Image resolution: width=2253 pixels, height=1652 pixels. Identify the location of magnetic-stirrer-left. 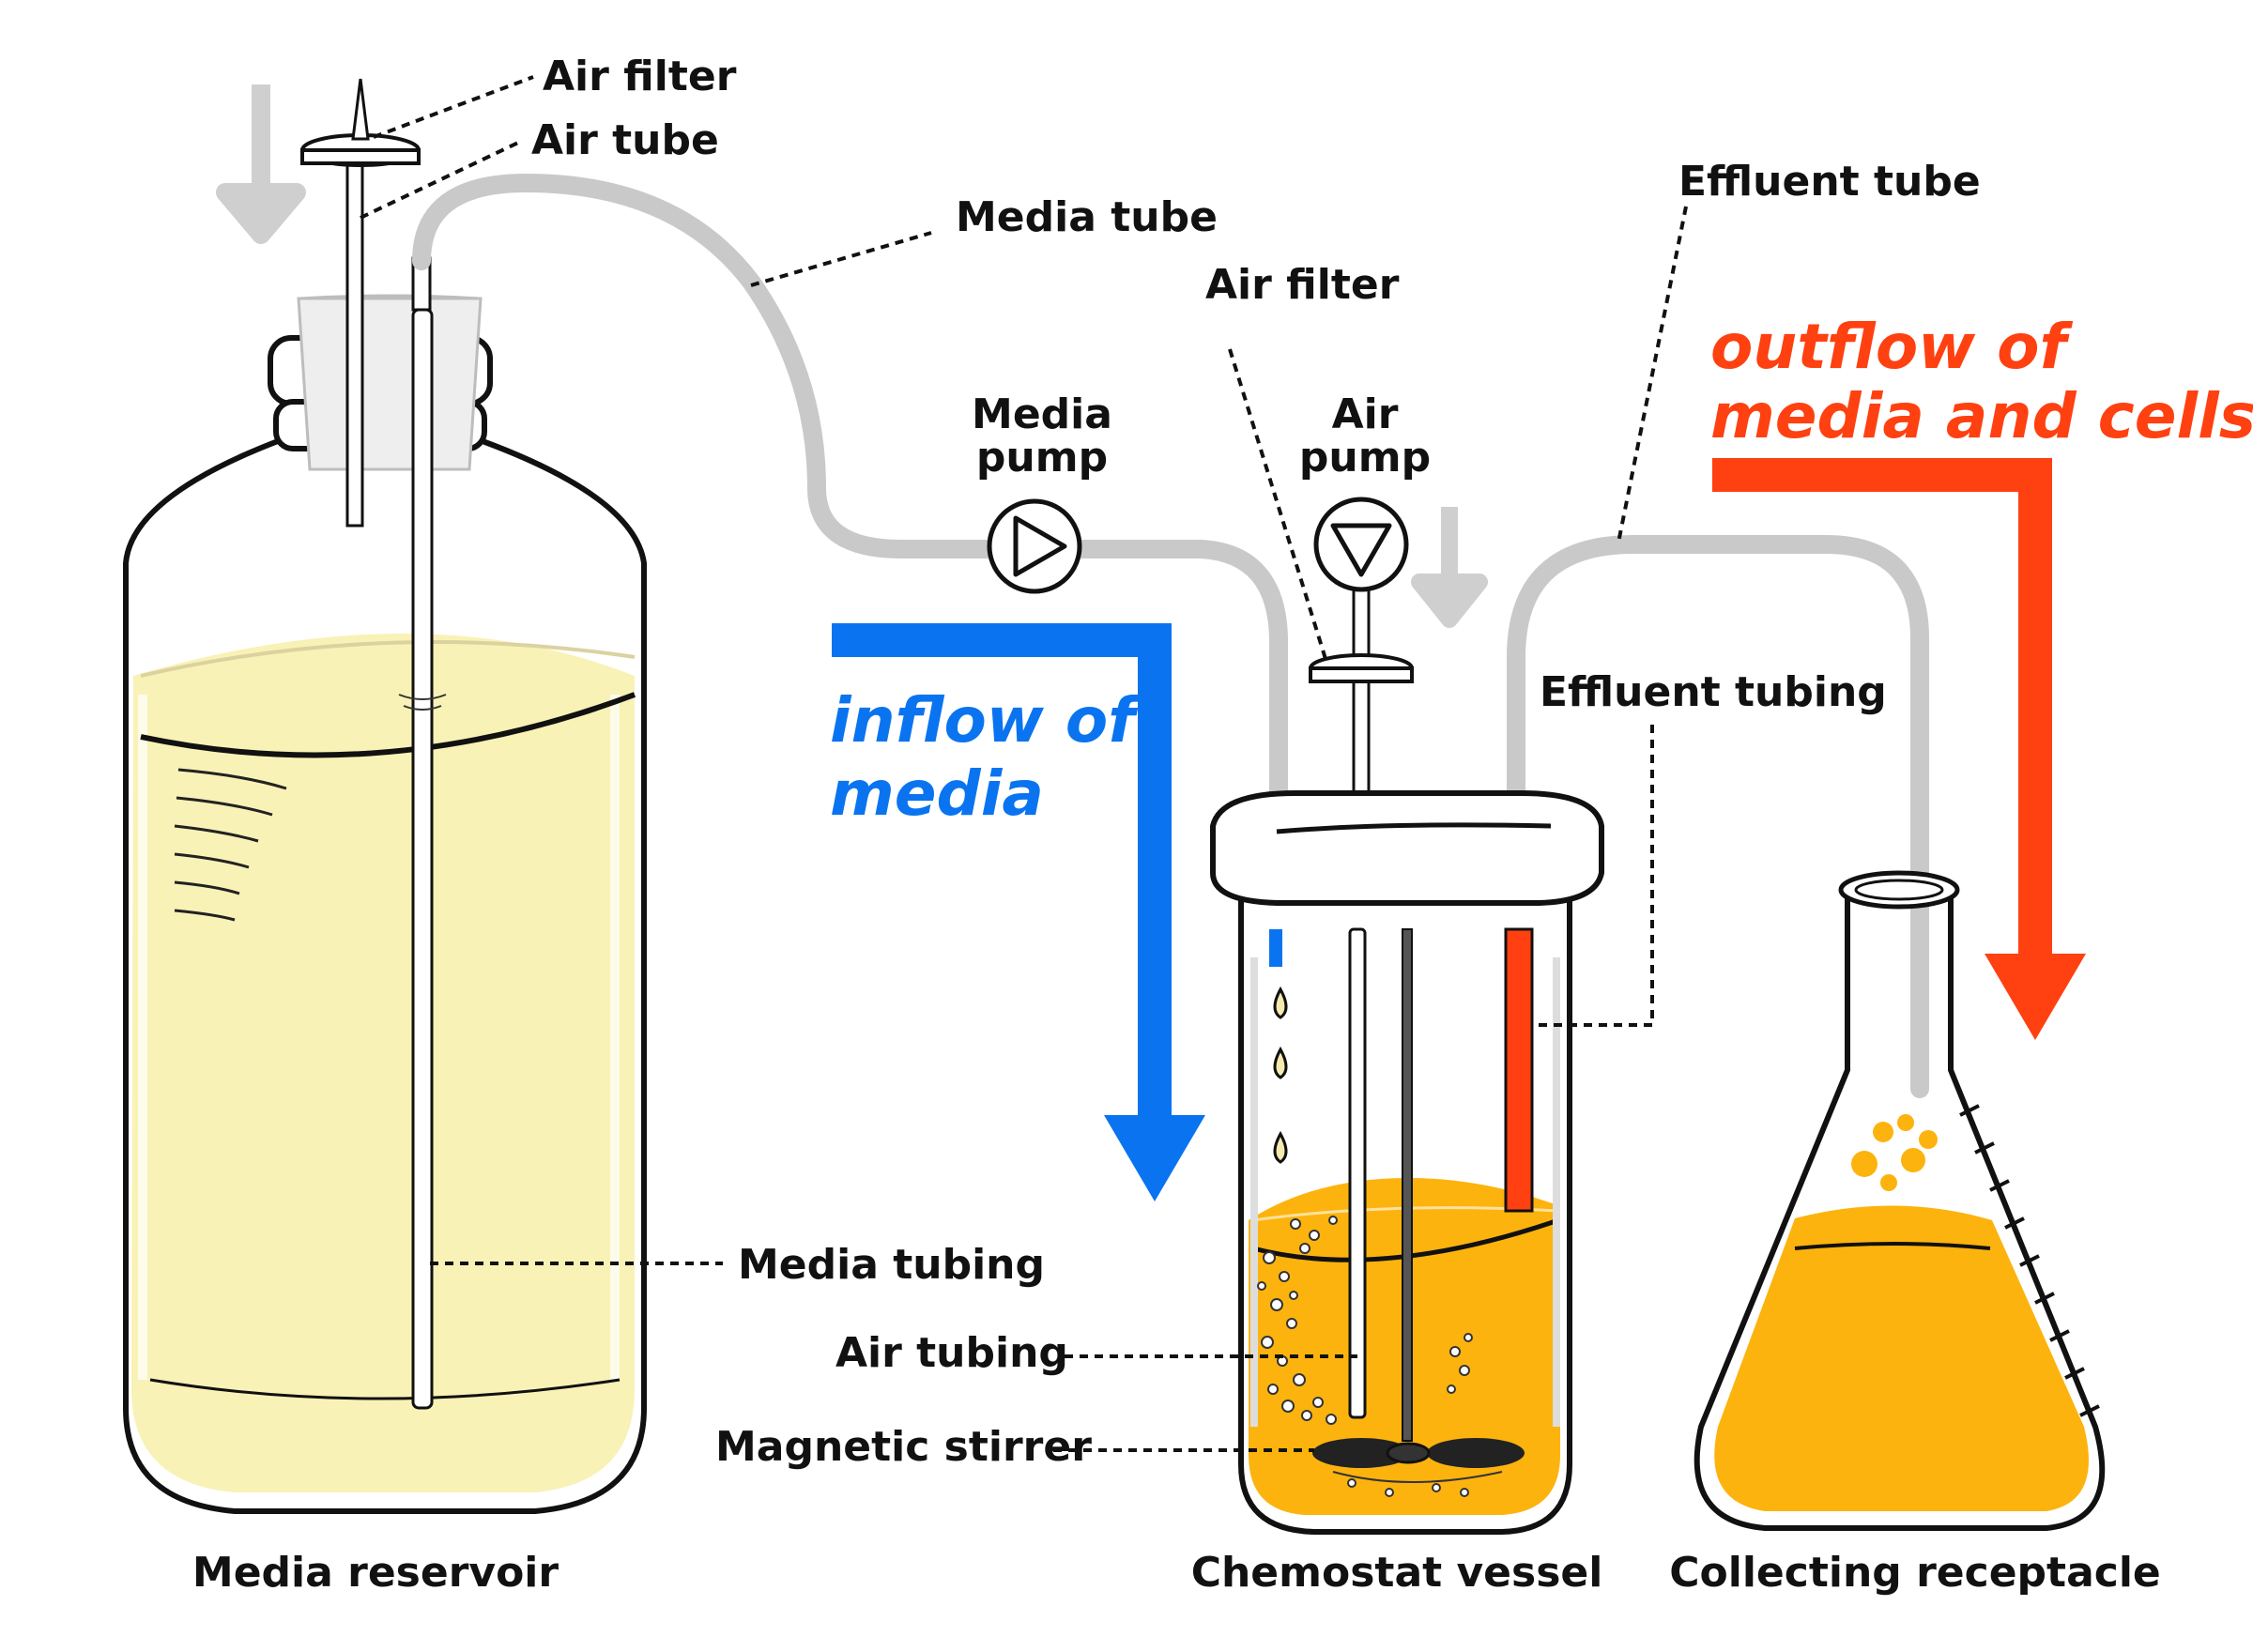
(1361, 1453).